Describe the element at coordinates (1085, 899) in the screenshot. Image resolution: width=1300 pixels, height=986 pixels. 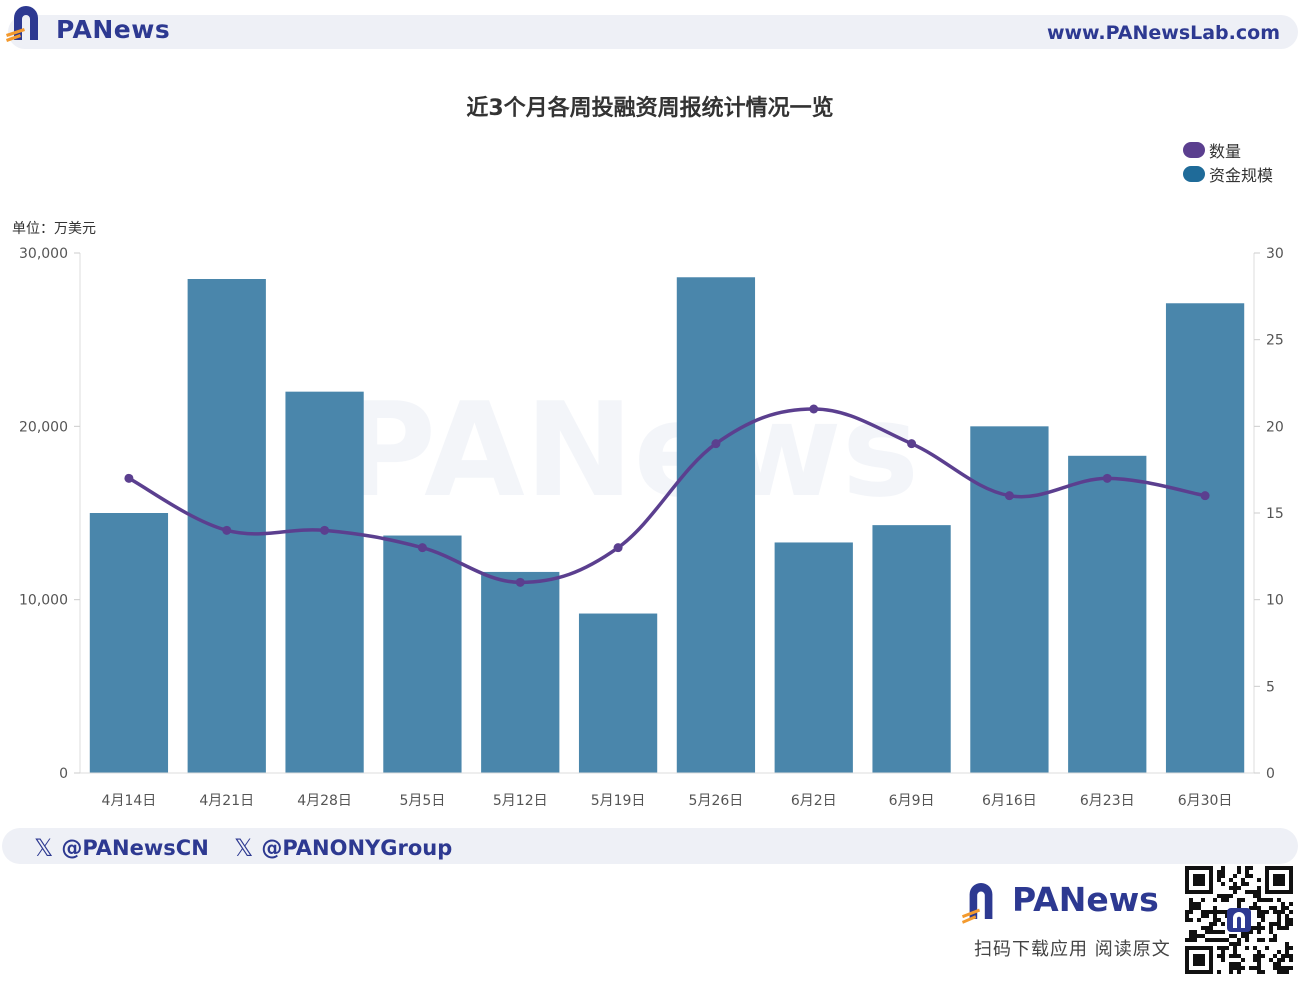
I see `footer-brand: PANews` at that location.